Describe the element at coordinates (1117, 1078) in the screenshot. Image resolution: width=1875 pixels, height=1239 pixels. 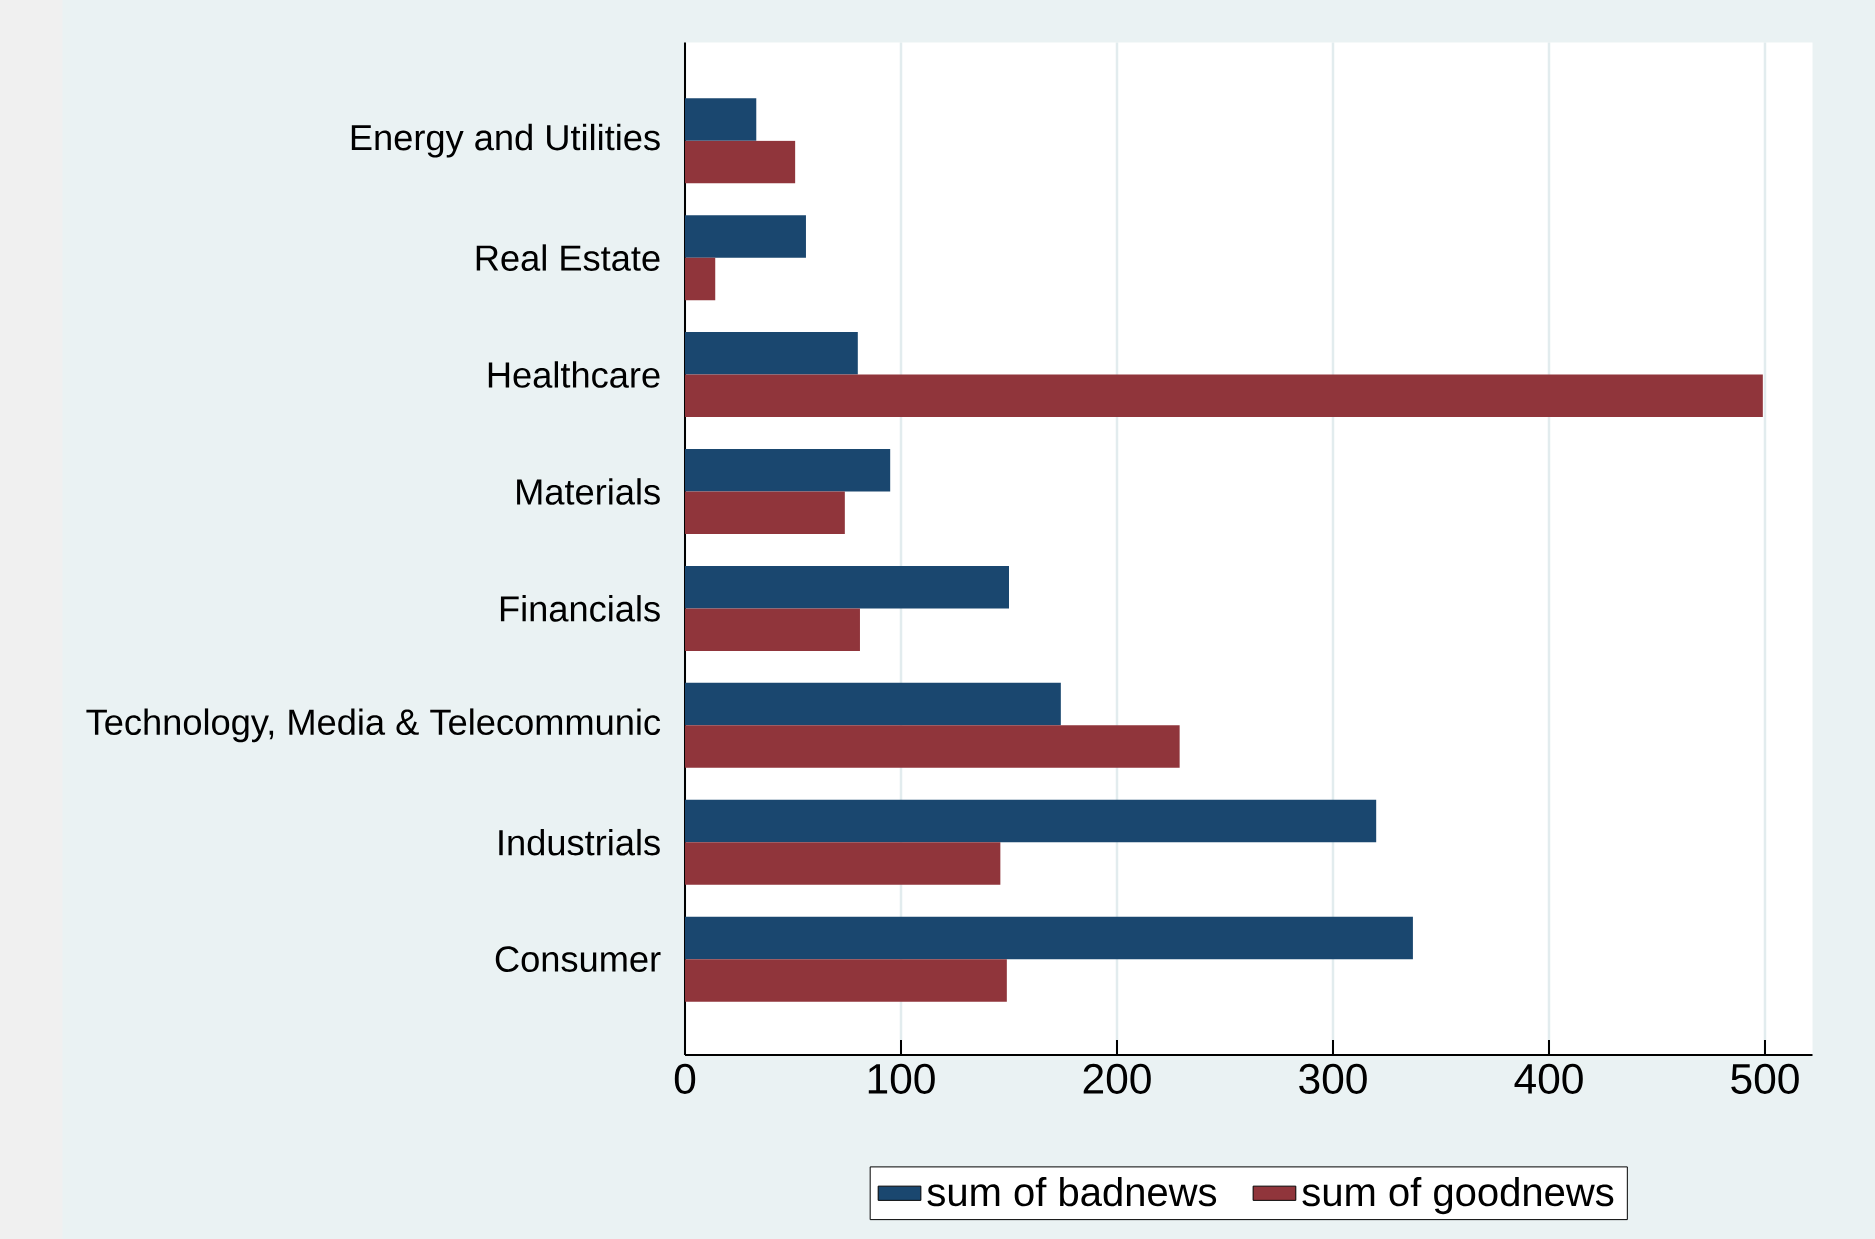
I see `x-tick-label: 200` at that location.